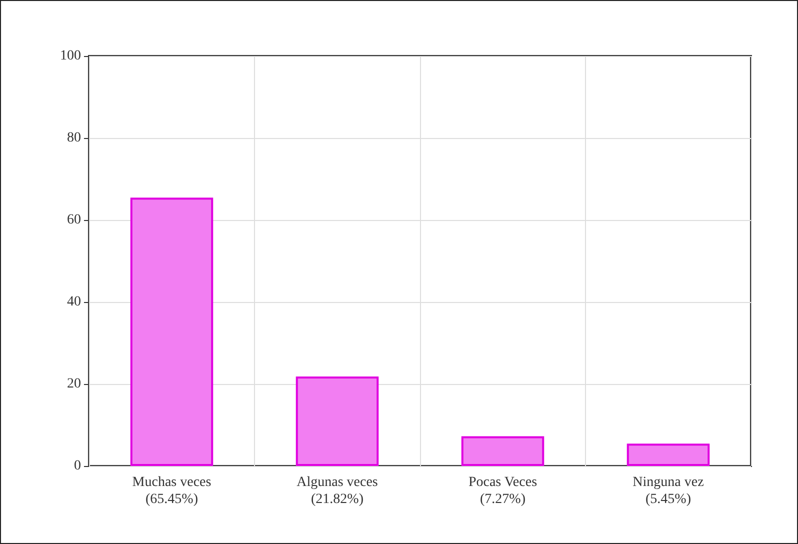 The width and height of the screenshot is (798, 544). I want to click on y-tick-label: 100, so click(70, 56).